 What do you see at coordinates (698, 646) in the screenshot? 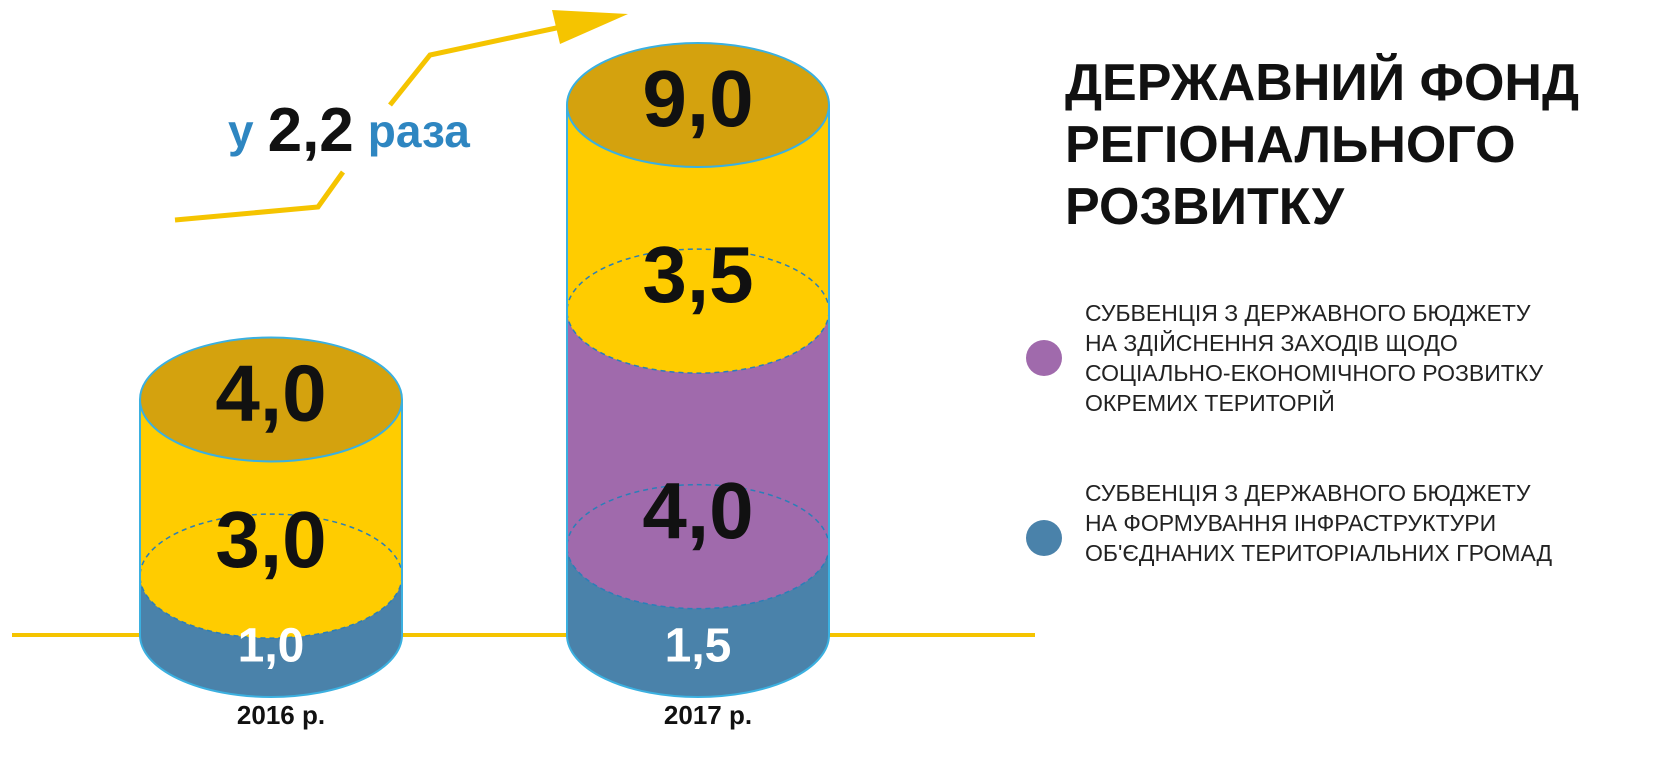
I see `value-label: 1,5` at bounding box center [698, 646].